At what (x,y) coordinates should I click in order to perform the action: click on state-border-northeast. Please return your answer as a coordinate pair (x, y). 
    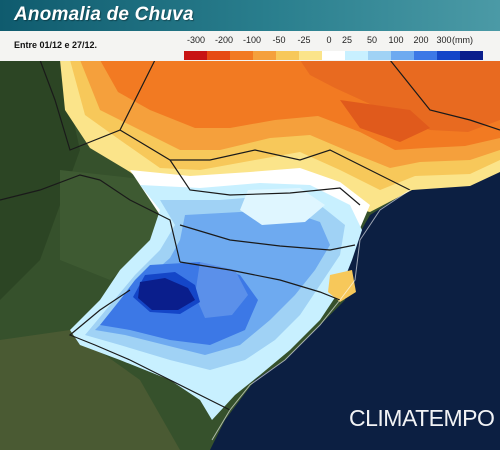
    Looking at the image, I should click on (444, 95).